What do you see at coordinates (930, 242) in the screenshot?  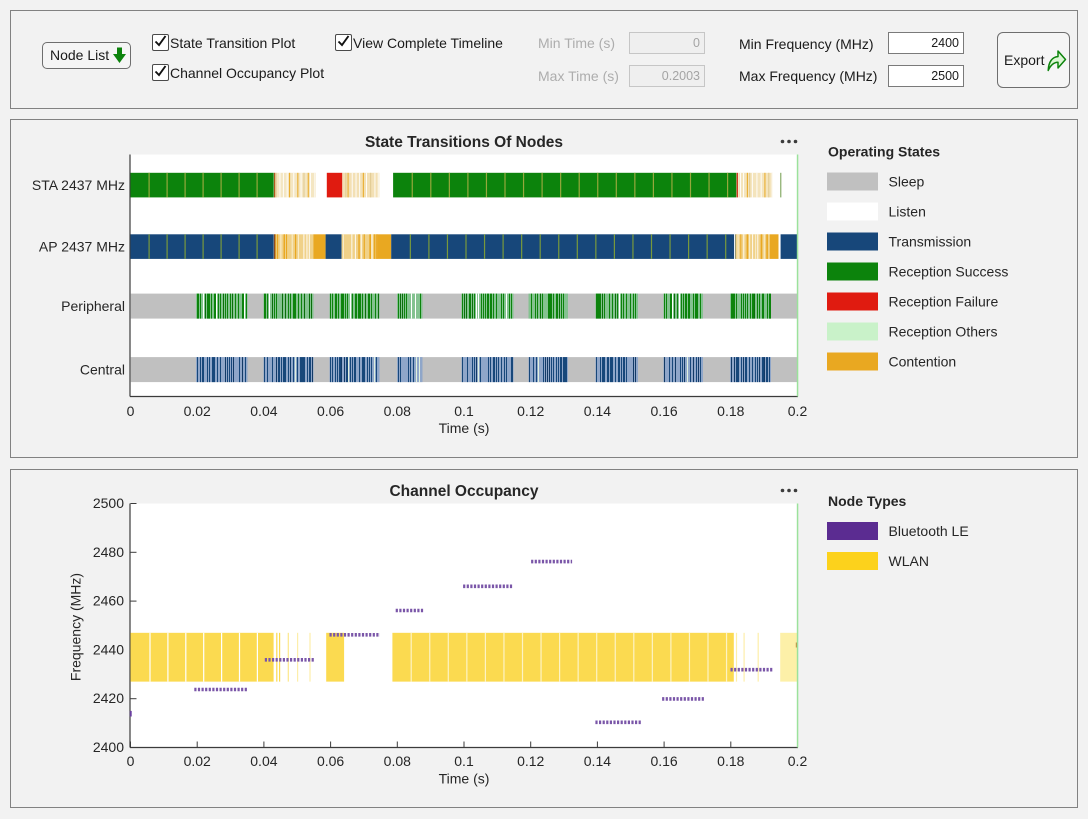 I see `svg-text: Transmission` at bounding box center [930, 242].